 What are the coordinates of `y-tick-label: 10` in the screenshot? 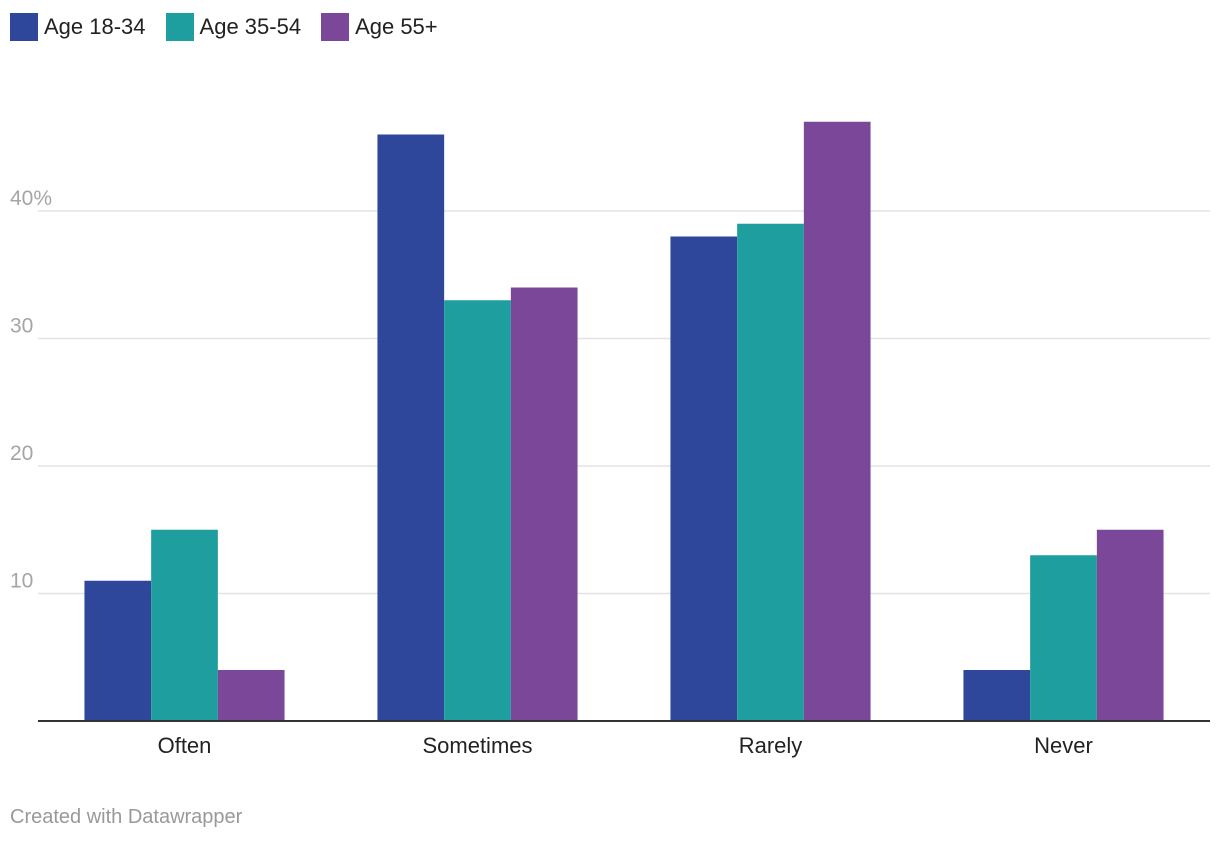 It's located at (21, 581).